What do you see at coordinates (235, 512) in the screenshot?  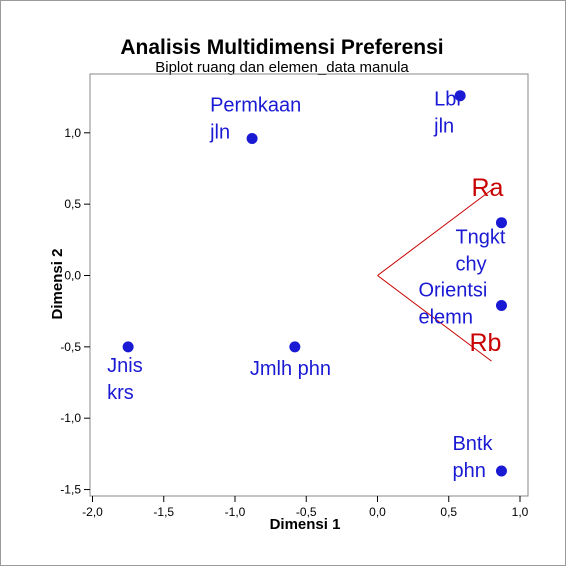 I see `x-tick-label: -1,0` at bounding box center [235, 512].